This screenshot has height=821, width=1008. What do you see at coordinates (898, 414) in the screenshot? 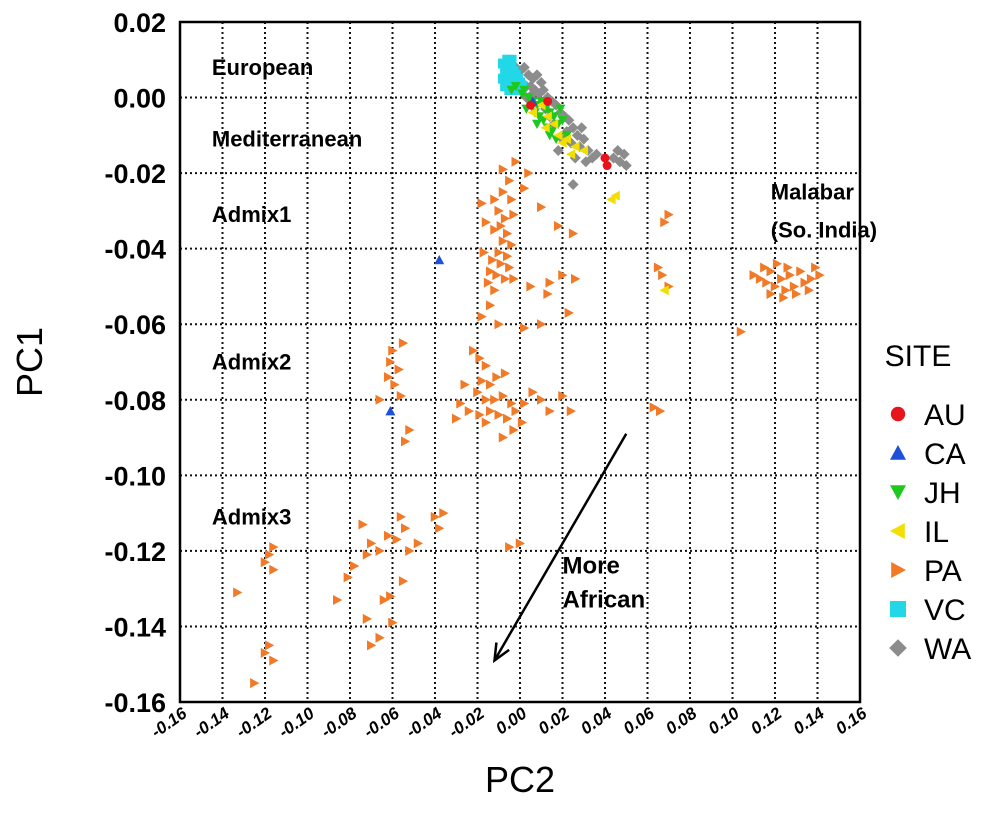
I see `legend-marker-au` at bounding box center [898, 414].